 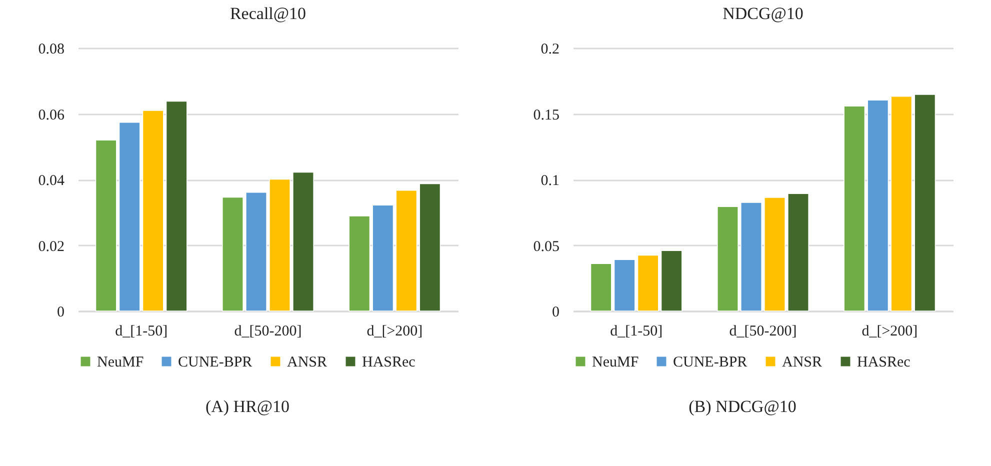 What do you see at coordinates (546, 115) in the screenshot?
I see `y-tick-label: 0.15` at bounding box center [546, 115].